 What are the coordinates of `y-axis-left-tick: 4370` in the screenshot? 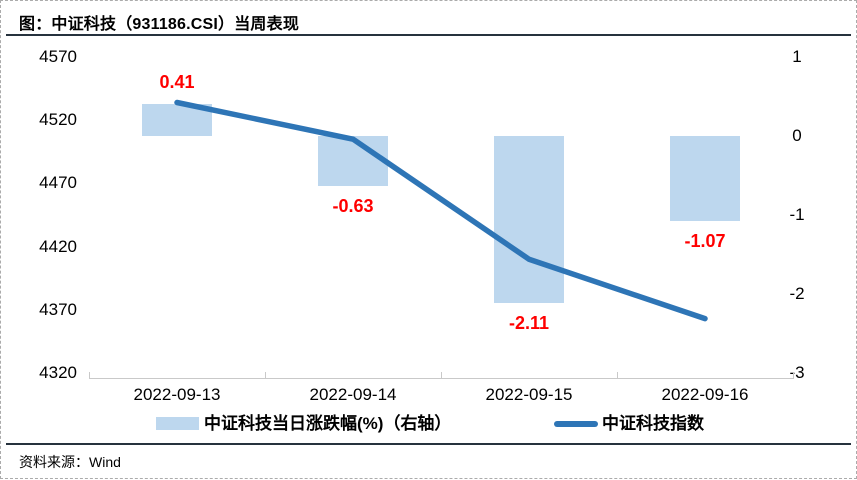 It's located at (58, 309).